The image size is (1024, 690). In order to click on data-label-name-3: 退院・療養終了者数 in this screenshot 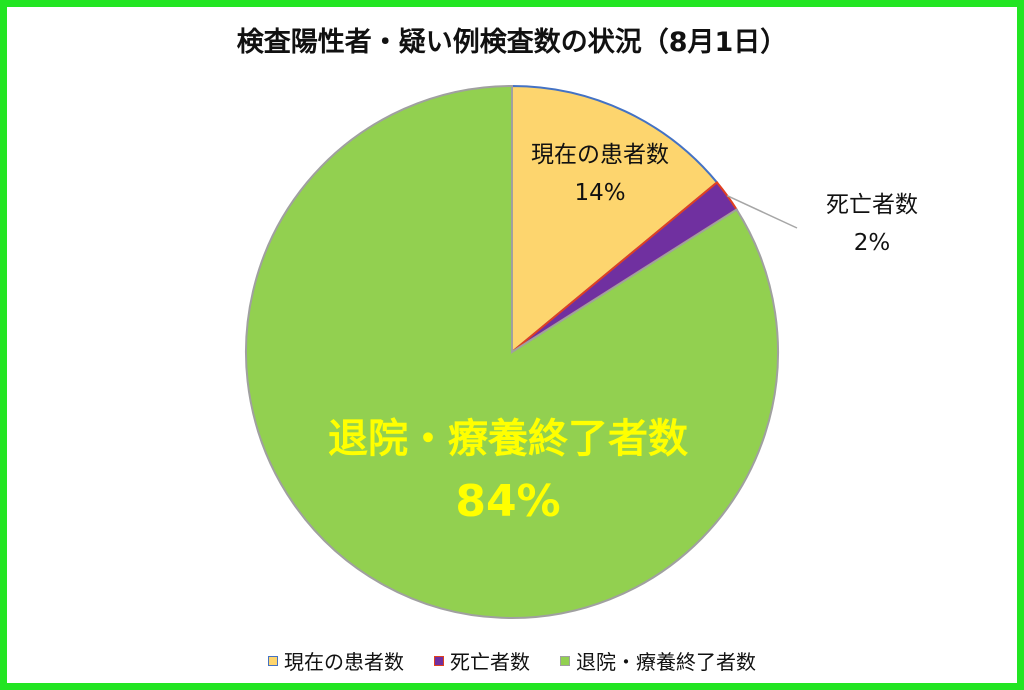, I will do `click(508, 439)`.